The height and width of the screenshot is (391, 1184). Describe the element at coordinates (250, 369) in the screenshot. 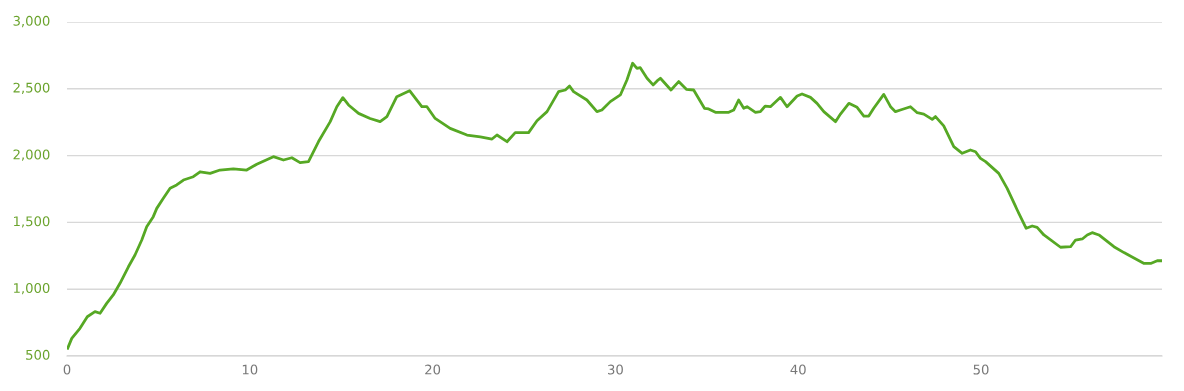

I see `x-tick-label: 10` at that location.